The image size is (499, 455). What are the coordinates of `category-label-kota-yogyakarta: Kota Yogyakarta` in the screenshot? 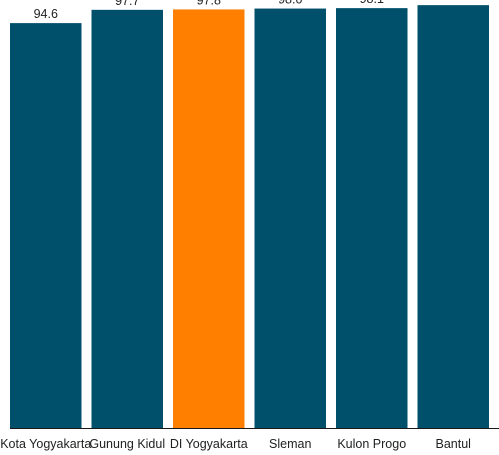 It's located at (45, 444).